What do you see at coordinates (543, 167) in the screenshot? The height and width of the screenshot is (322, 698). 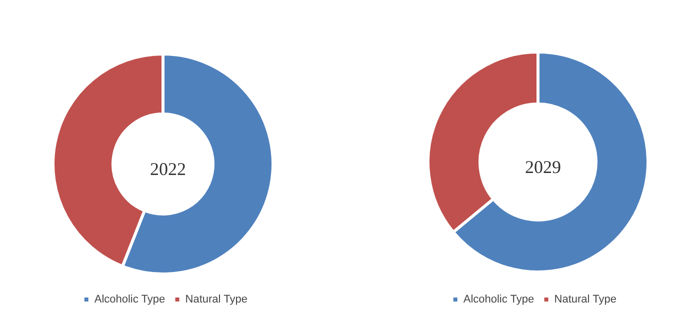 I see `text: 2029` at bounding box center [543, 167].